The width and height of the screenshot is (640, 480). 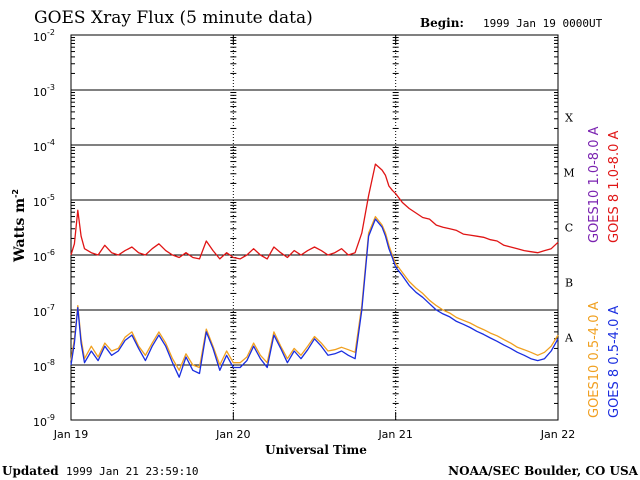 I want to click on x-tick-label: Jan 22, so click(x=557, y=434).